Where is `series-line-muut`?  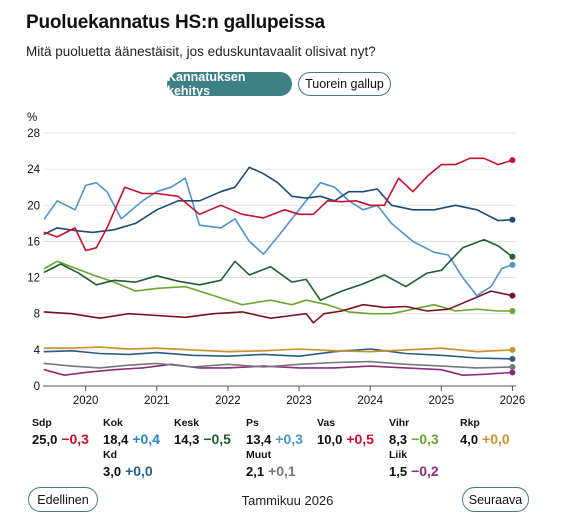
series-line-muut is located at coordinates (278, 364).